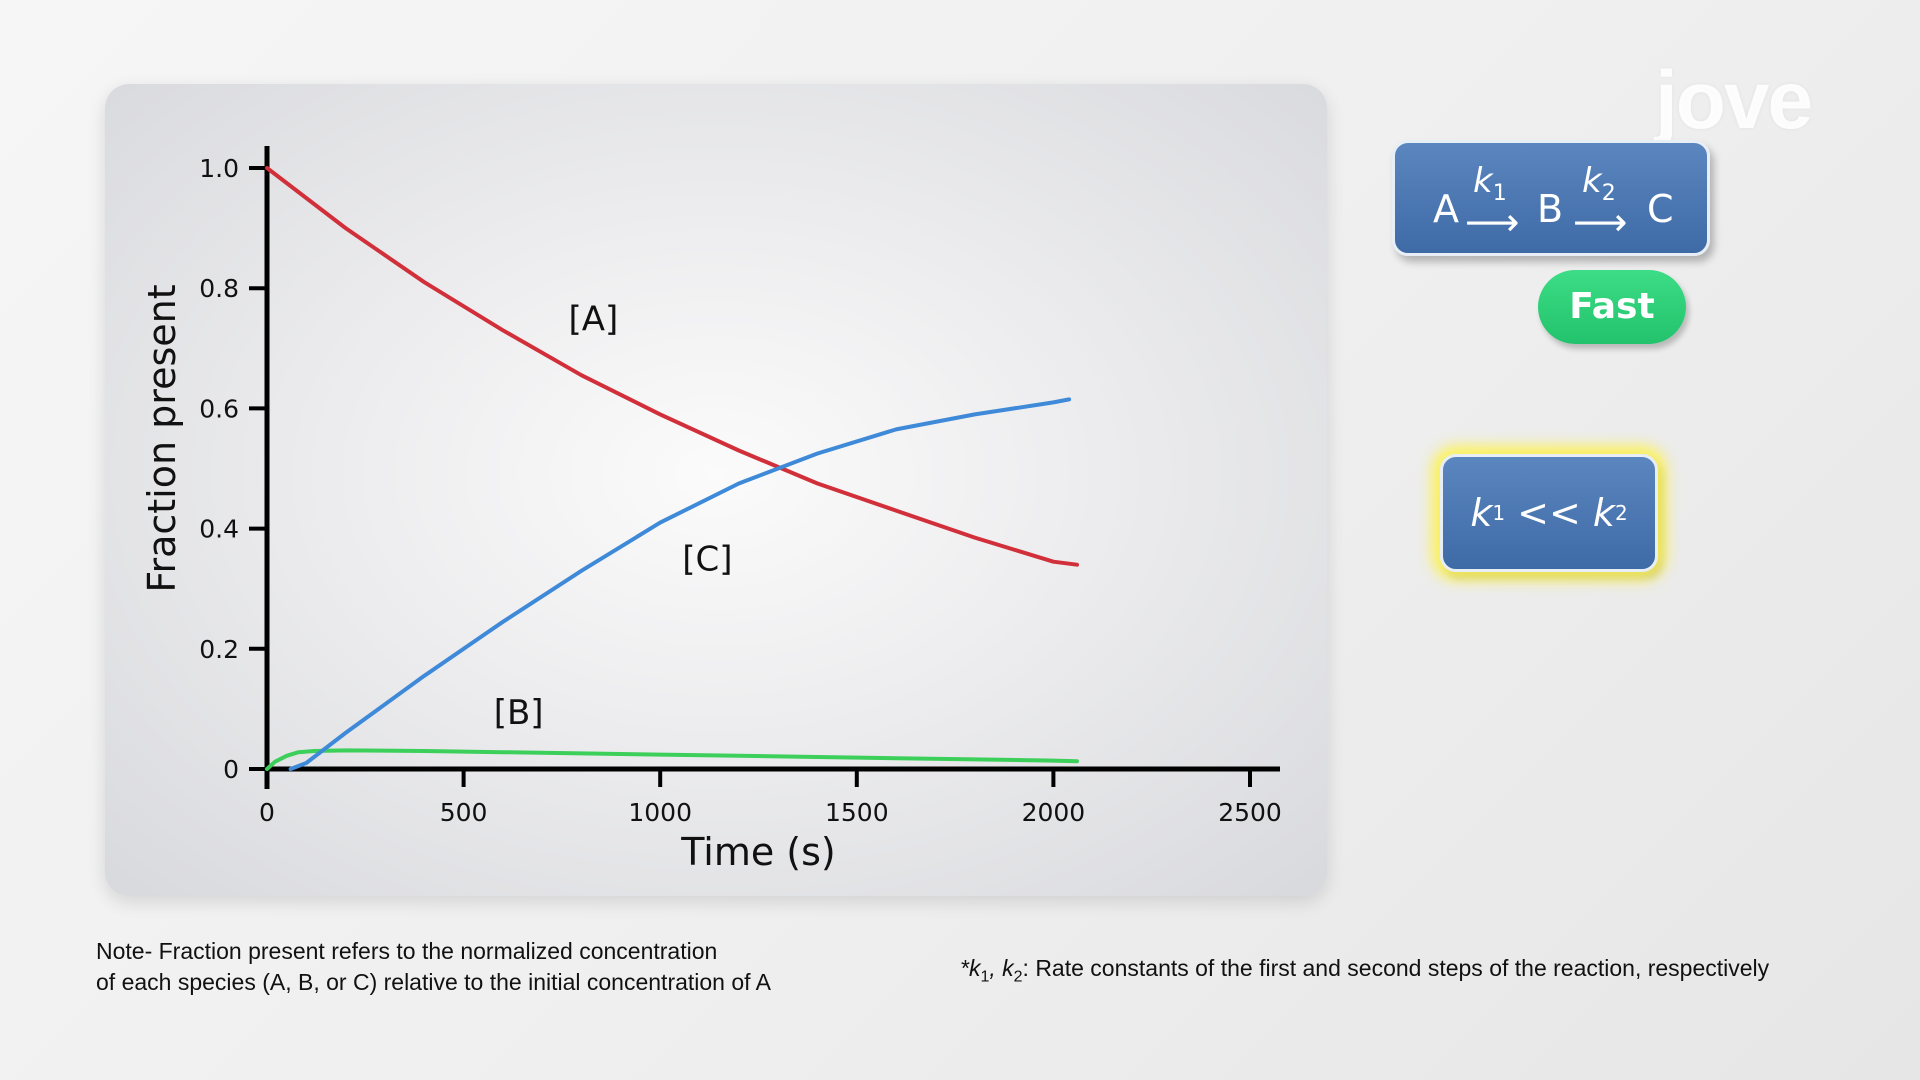 The width and height of the screenshot is (1920, 1080). Describe the element at coordinates (219, 408) in the screenshot. I see `y-tick-label: 0.6` at that location.